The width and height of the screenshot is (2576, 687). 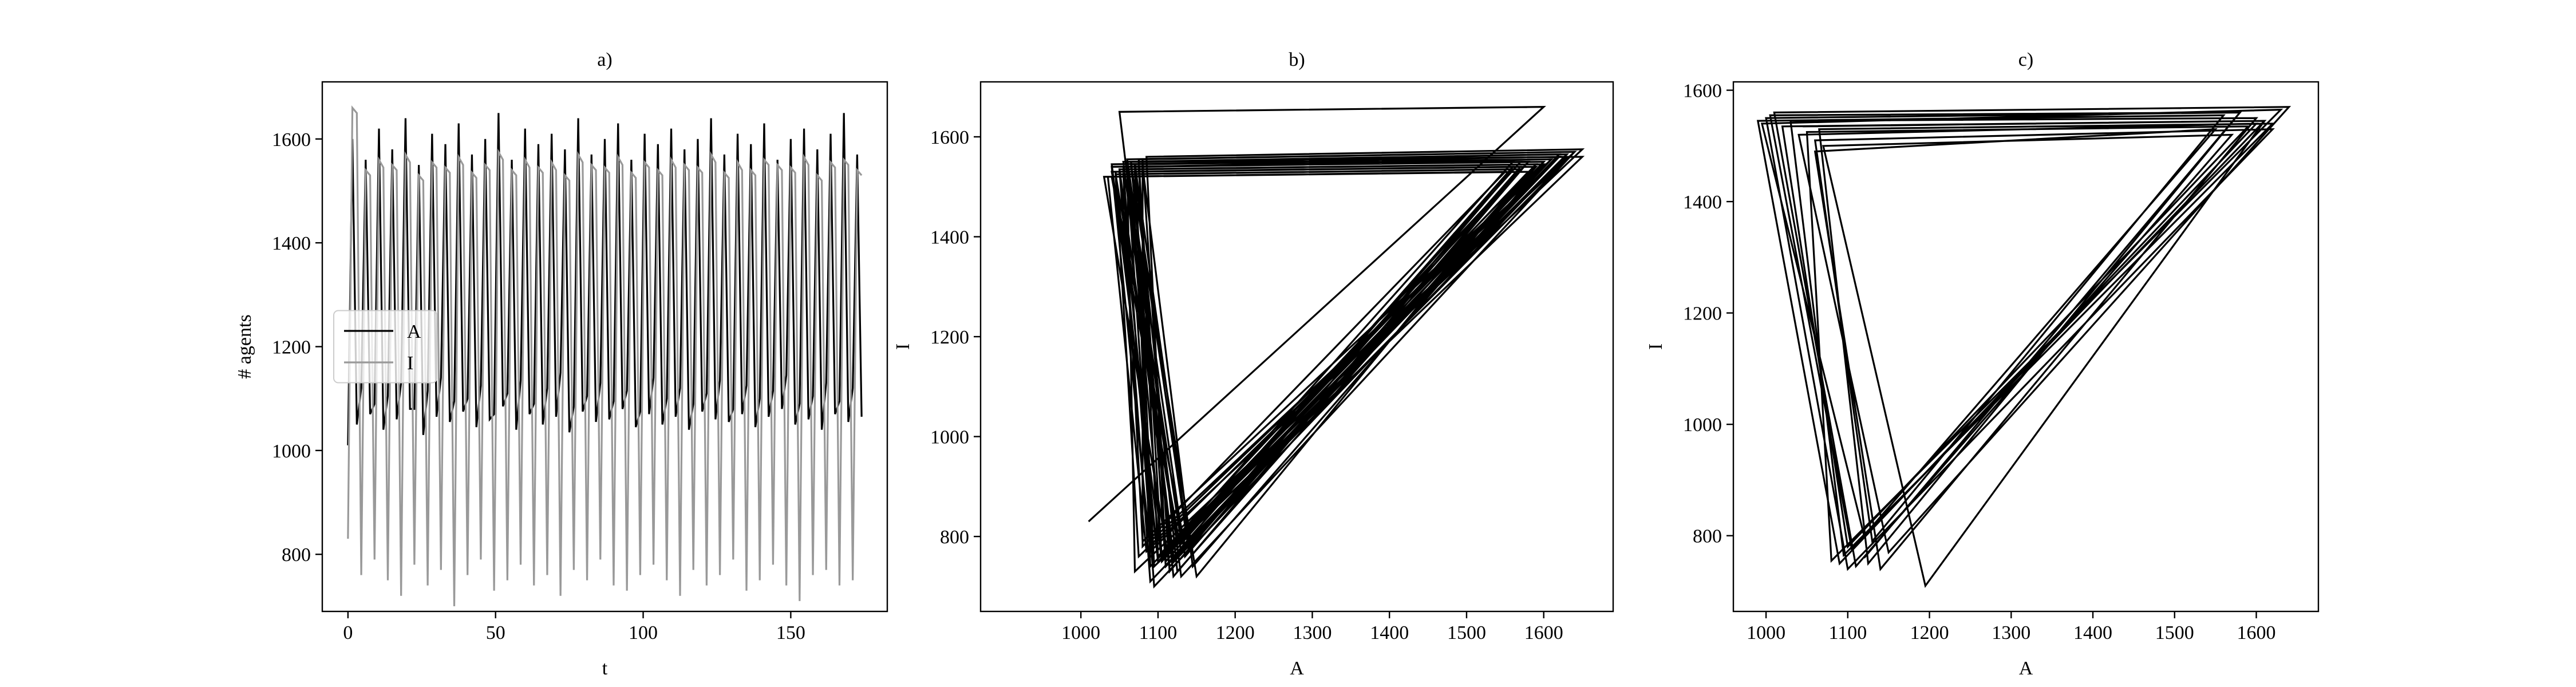 I want to click on x-tick-label: 0, so click(x=348, y=632).